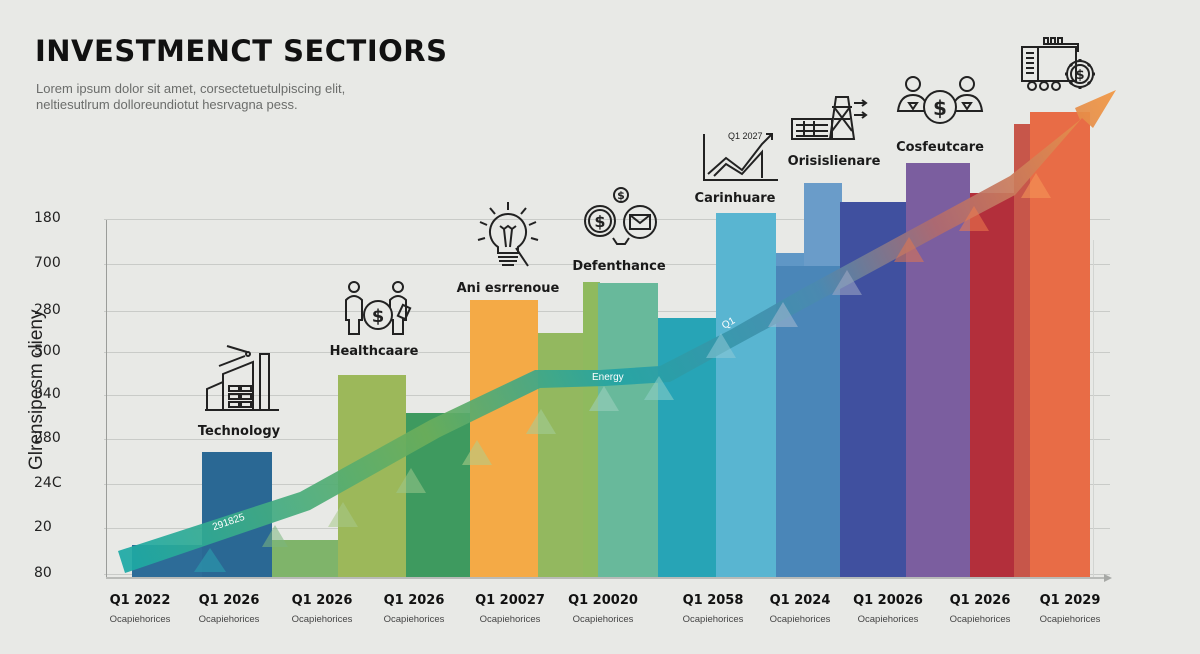 This screenshot has width=1200, height=654. I want to click on people-dollar-icon: $, so click(378, 308).